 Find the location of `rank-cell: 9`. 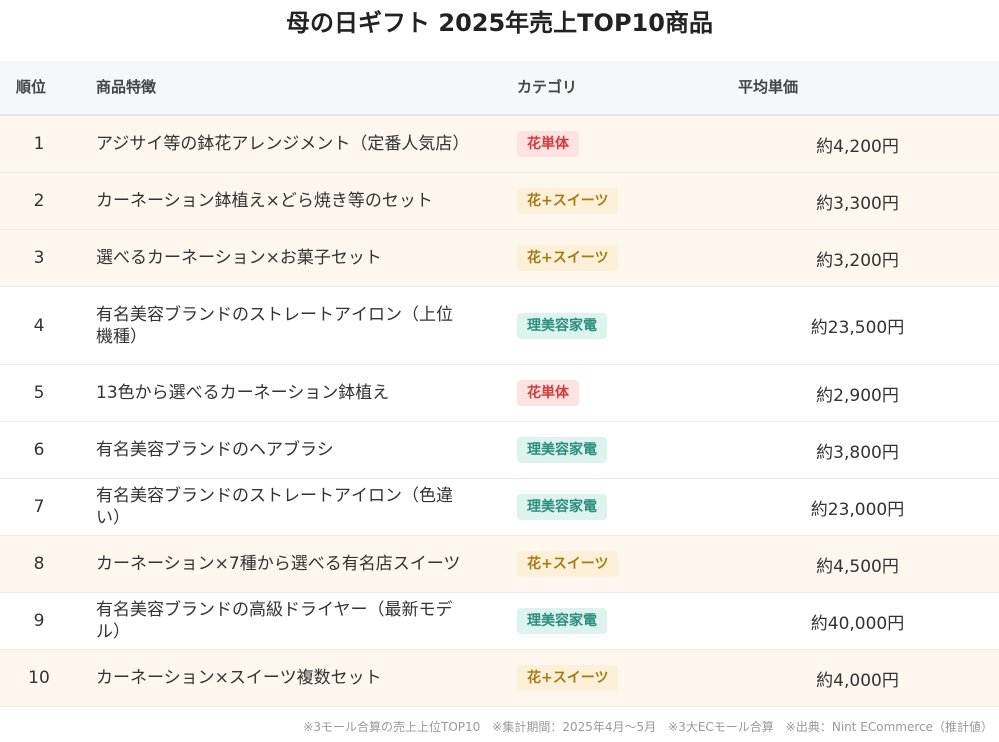

rank-cell: 9 is located at coordinates (39, 621).